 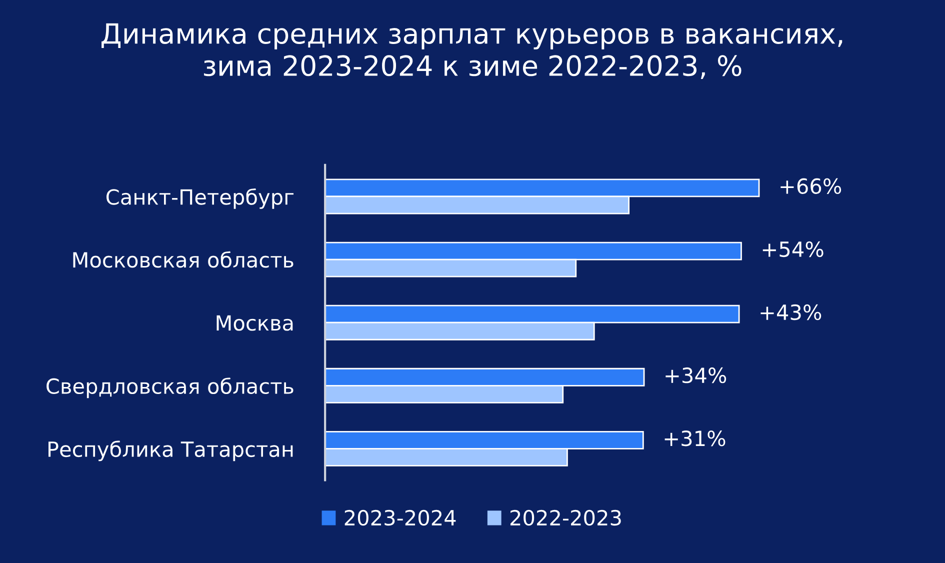 I want to click on legend-label: 2023-2024, so click(x=400, y=518).